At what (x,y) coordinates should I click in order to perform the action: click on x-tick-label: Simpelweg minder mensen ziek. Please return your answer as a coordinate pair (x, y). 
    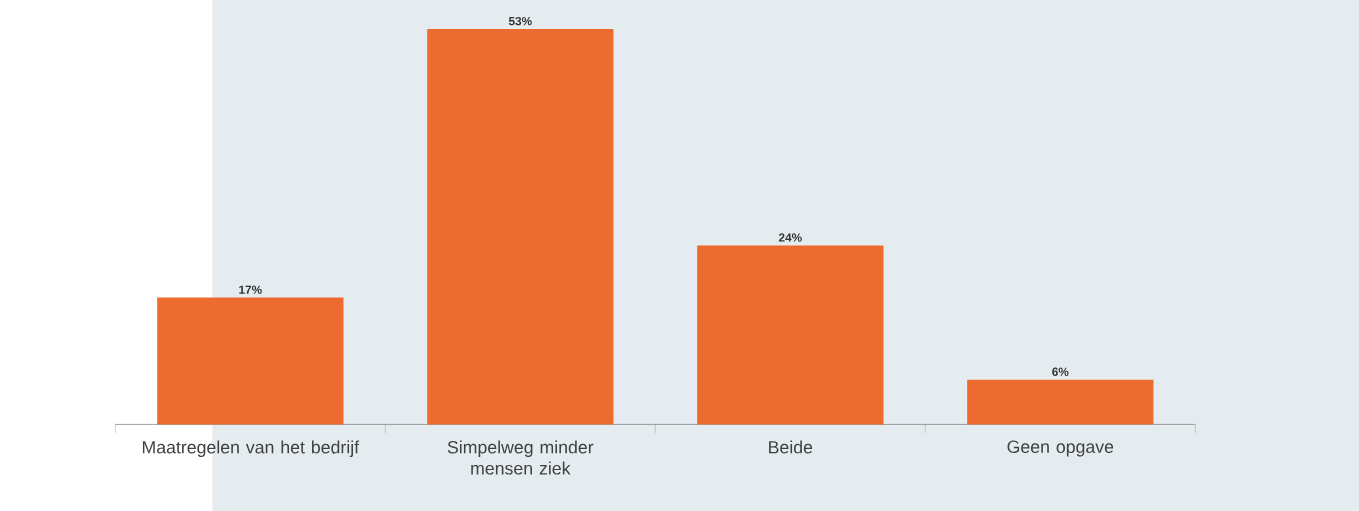
    Looking at the image, I should click on (520, 457).